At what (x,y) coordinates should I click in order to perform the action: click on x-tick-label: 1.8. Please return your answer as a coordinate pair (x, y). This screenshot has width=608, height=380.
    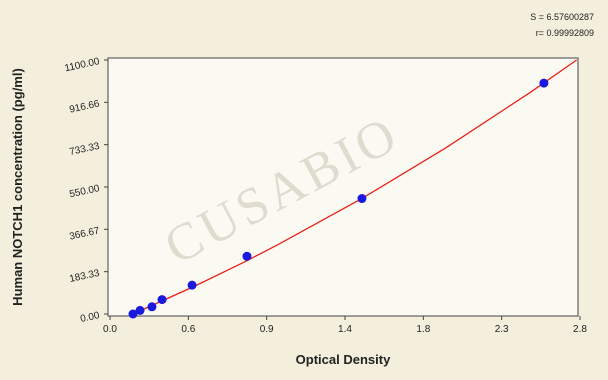
    Looking at the image, I should click on (423, 329).